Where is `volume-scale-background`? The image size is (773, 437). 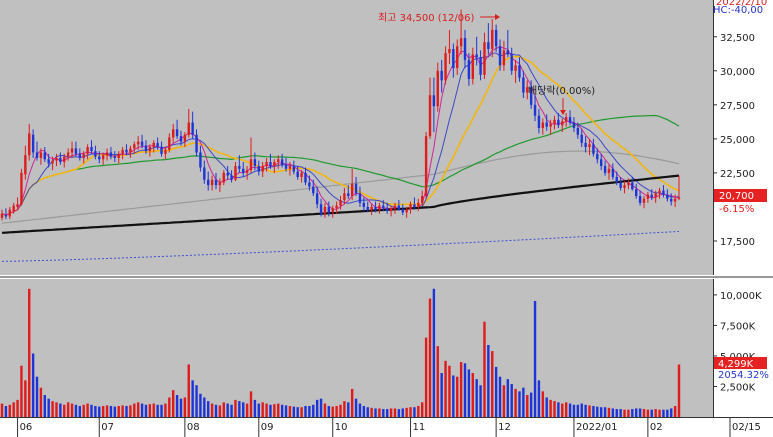 volume-scale-background is located at coordinates (743, 348).